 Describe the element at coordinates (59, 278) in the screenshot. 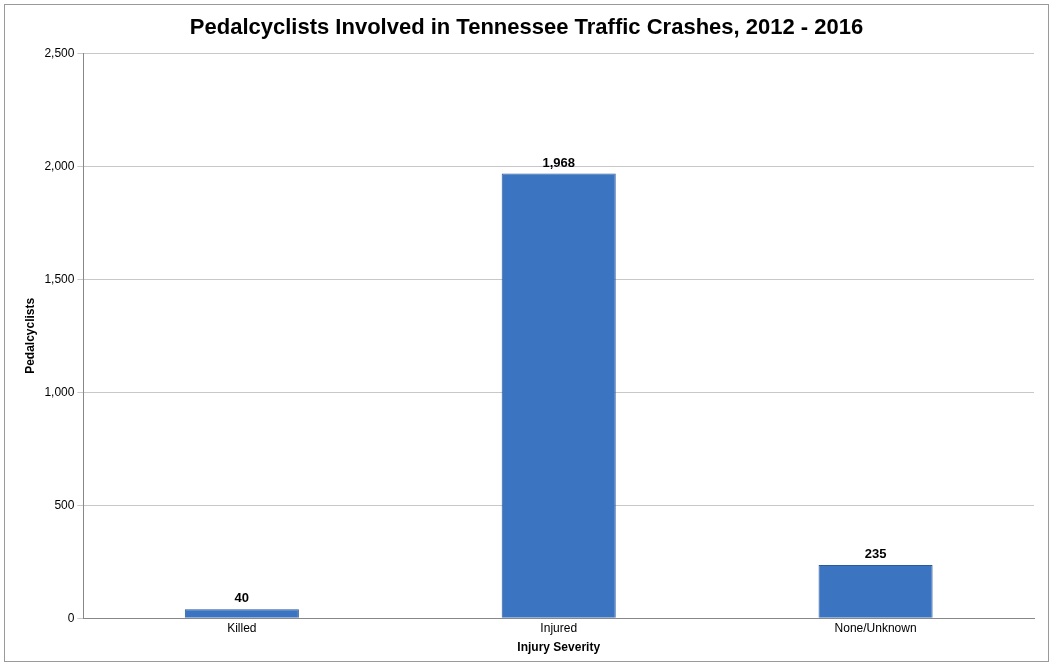

I see `y-tick-label: 1,500` at that location.